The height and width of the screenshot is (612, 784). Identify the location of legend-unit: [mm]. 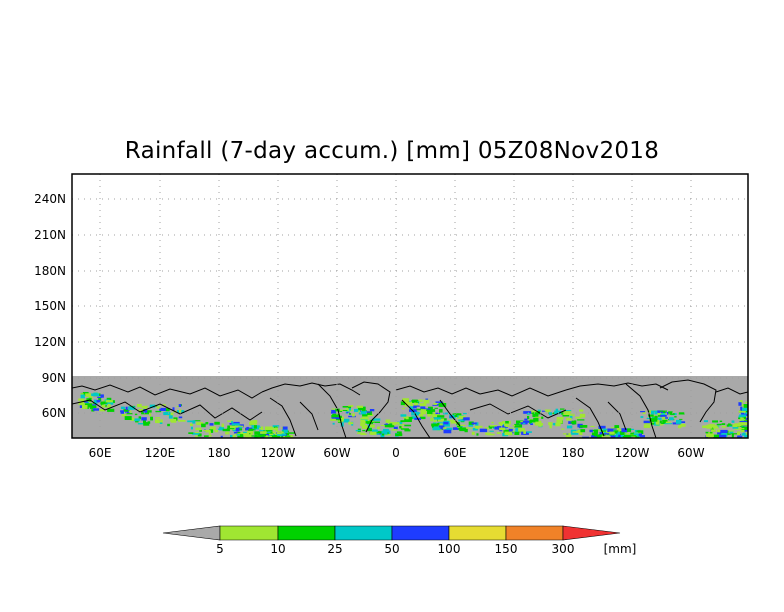
(620, 549).